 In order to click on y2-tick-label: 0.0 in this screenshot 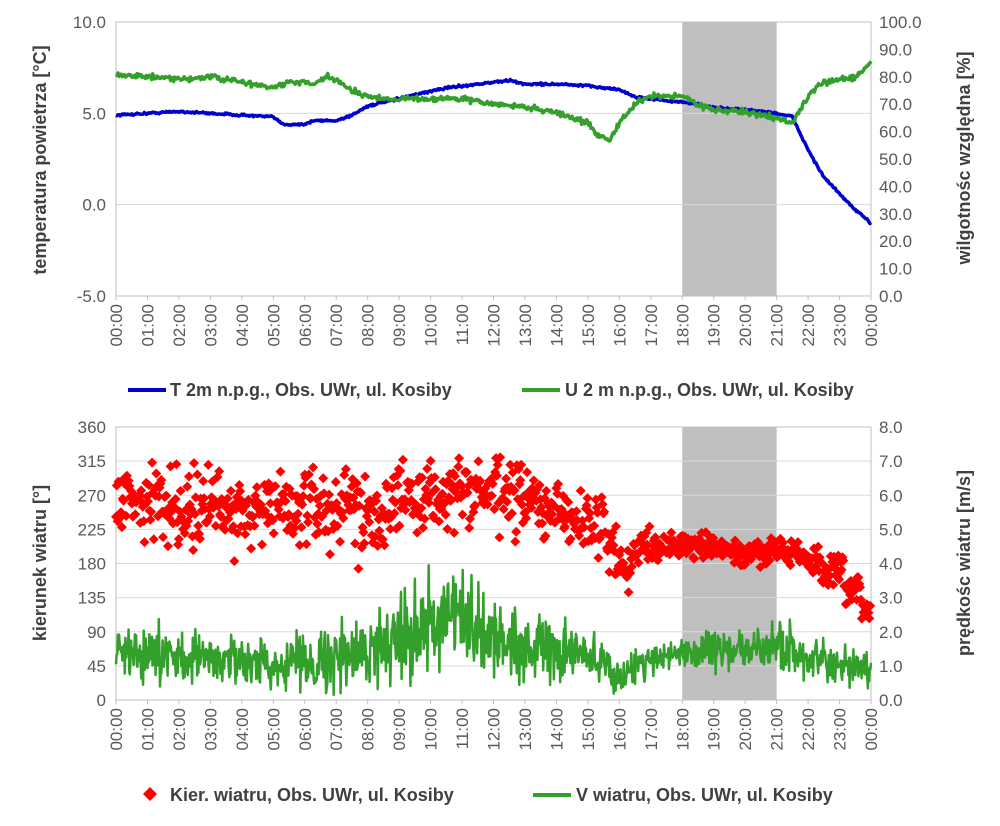, I will do `click(891, 700)`.